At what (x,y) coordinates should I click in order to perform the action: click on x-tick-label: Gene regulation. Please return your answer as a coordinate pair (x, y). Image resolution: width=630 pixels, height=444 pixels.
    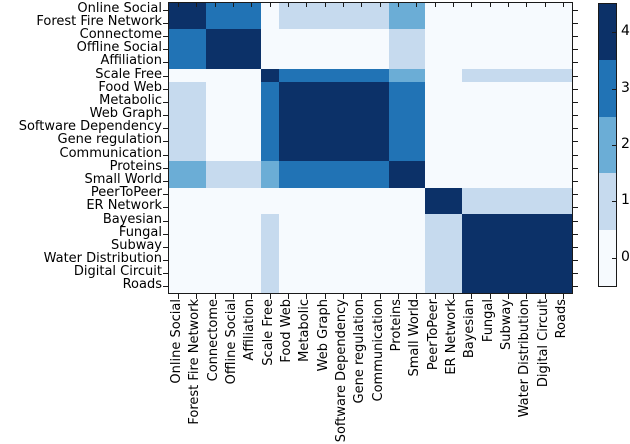
    Looking at the image, I should click on (360, 351).